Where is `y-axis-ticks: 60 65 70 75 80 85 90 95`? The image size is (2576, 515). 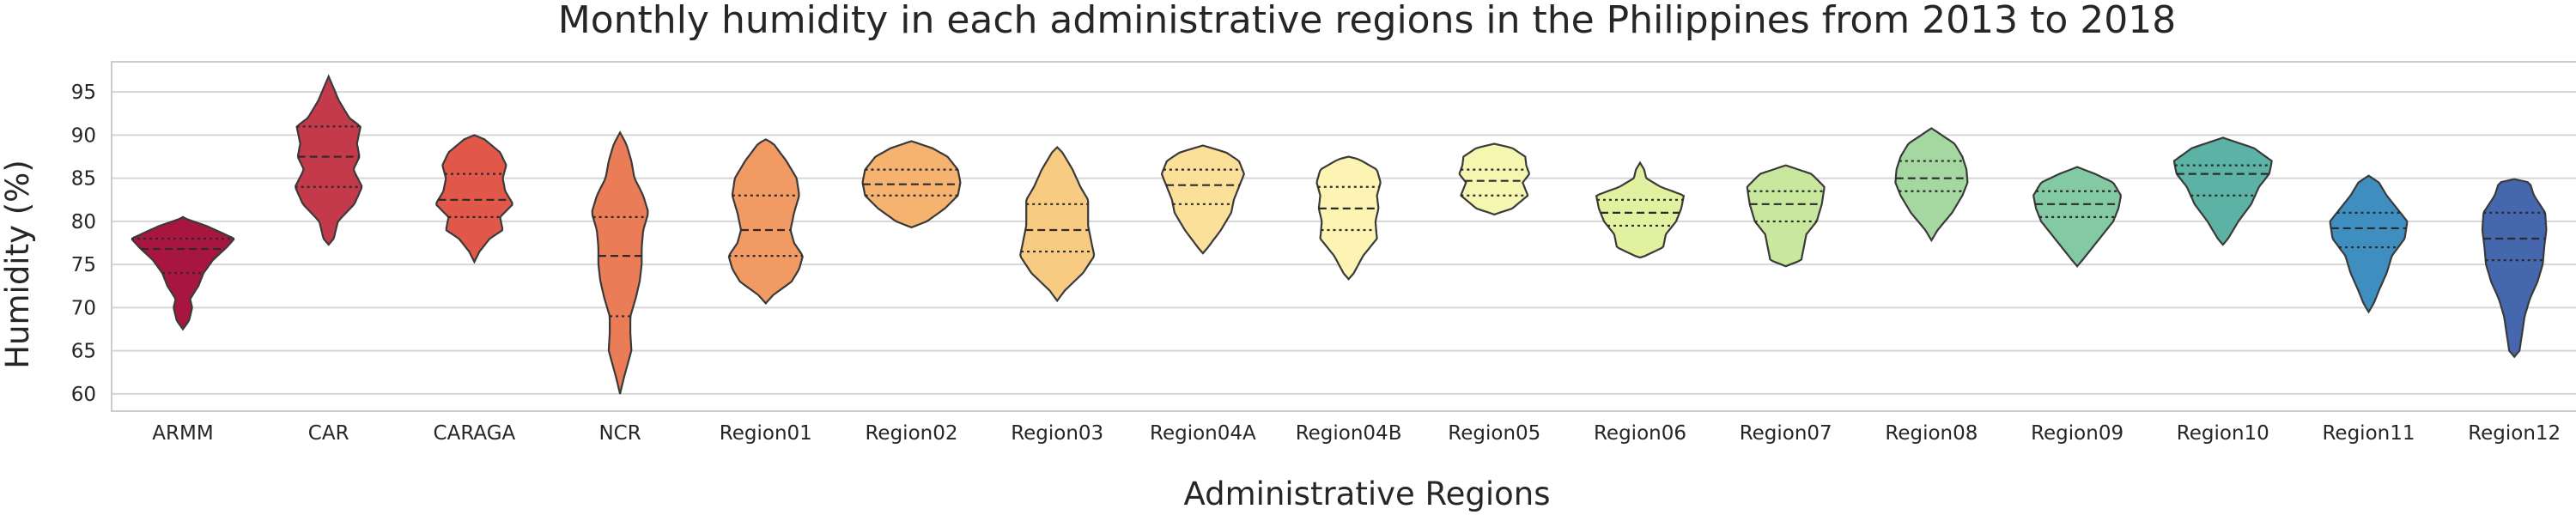
y-axis-ticks: 60 65 70 75 80 85 90 95 is located at coordinates (83, 244).